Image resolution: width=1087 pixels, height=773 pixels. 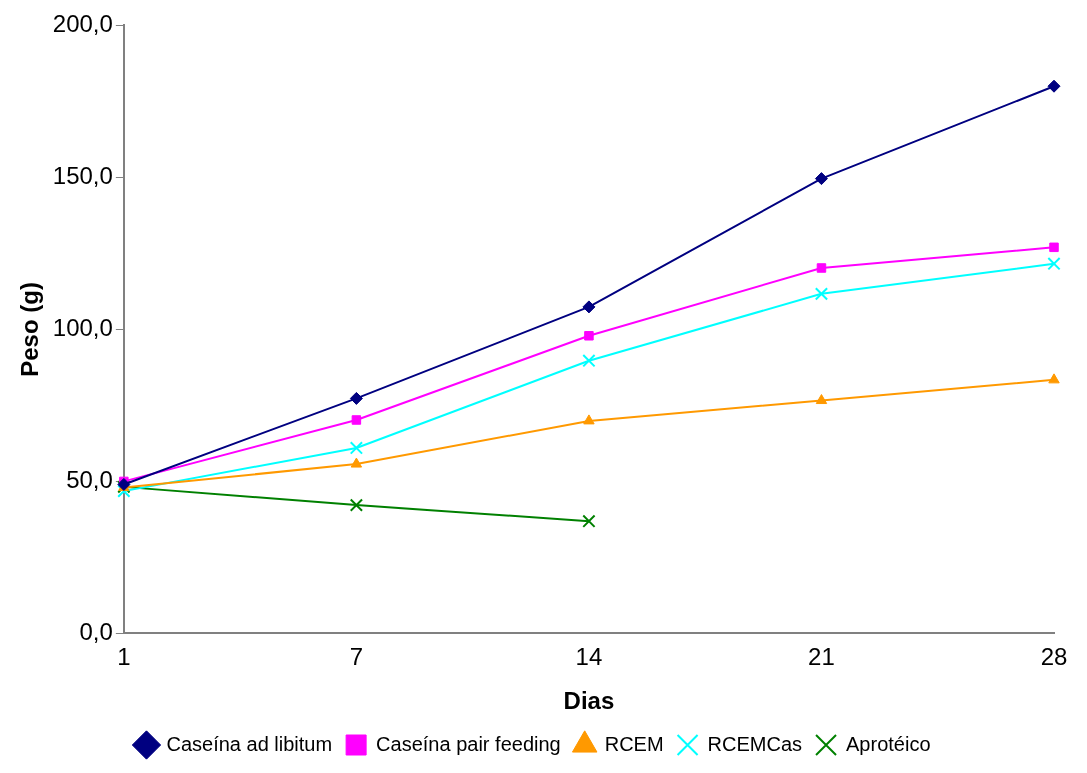 I want to click on y-tick-label: 150,0, so click(x=82, y=176).